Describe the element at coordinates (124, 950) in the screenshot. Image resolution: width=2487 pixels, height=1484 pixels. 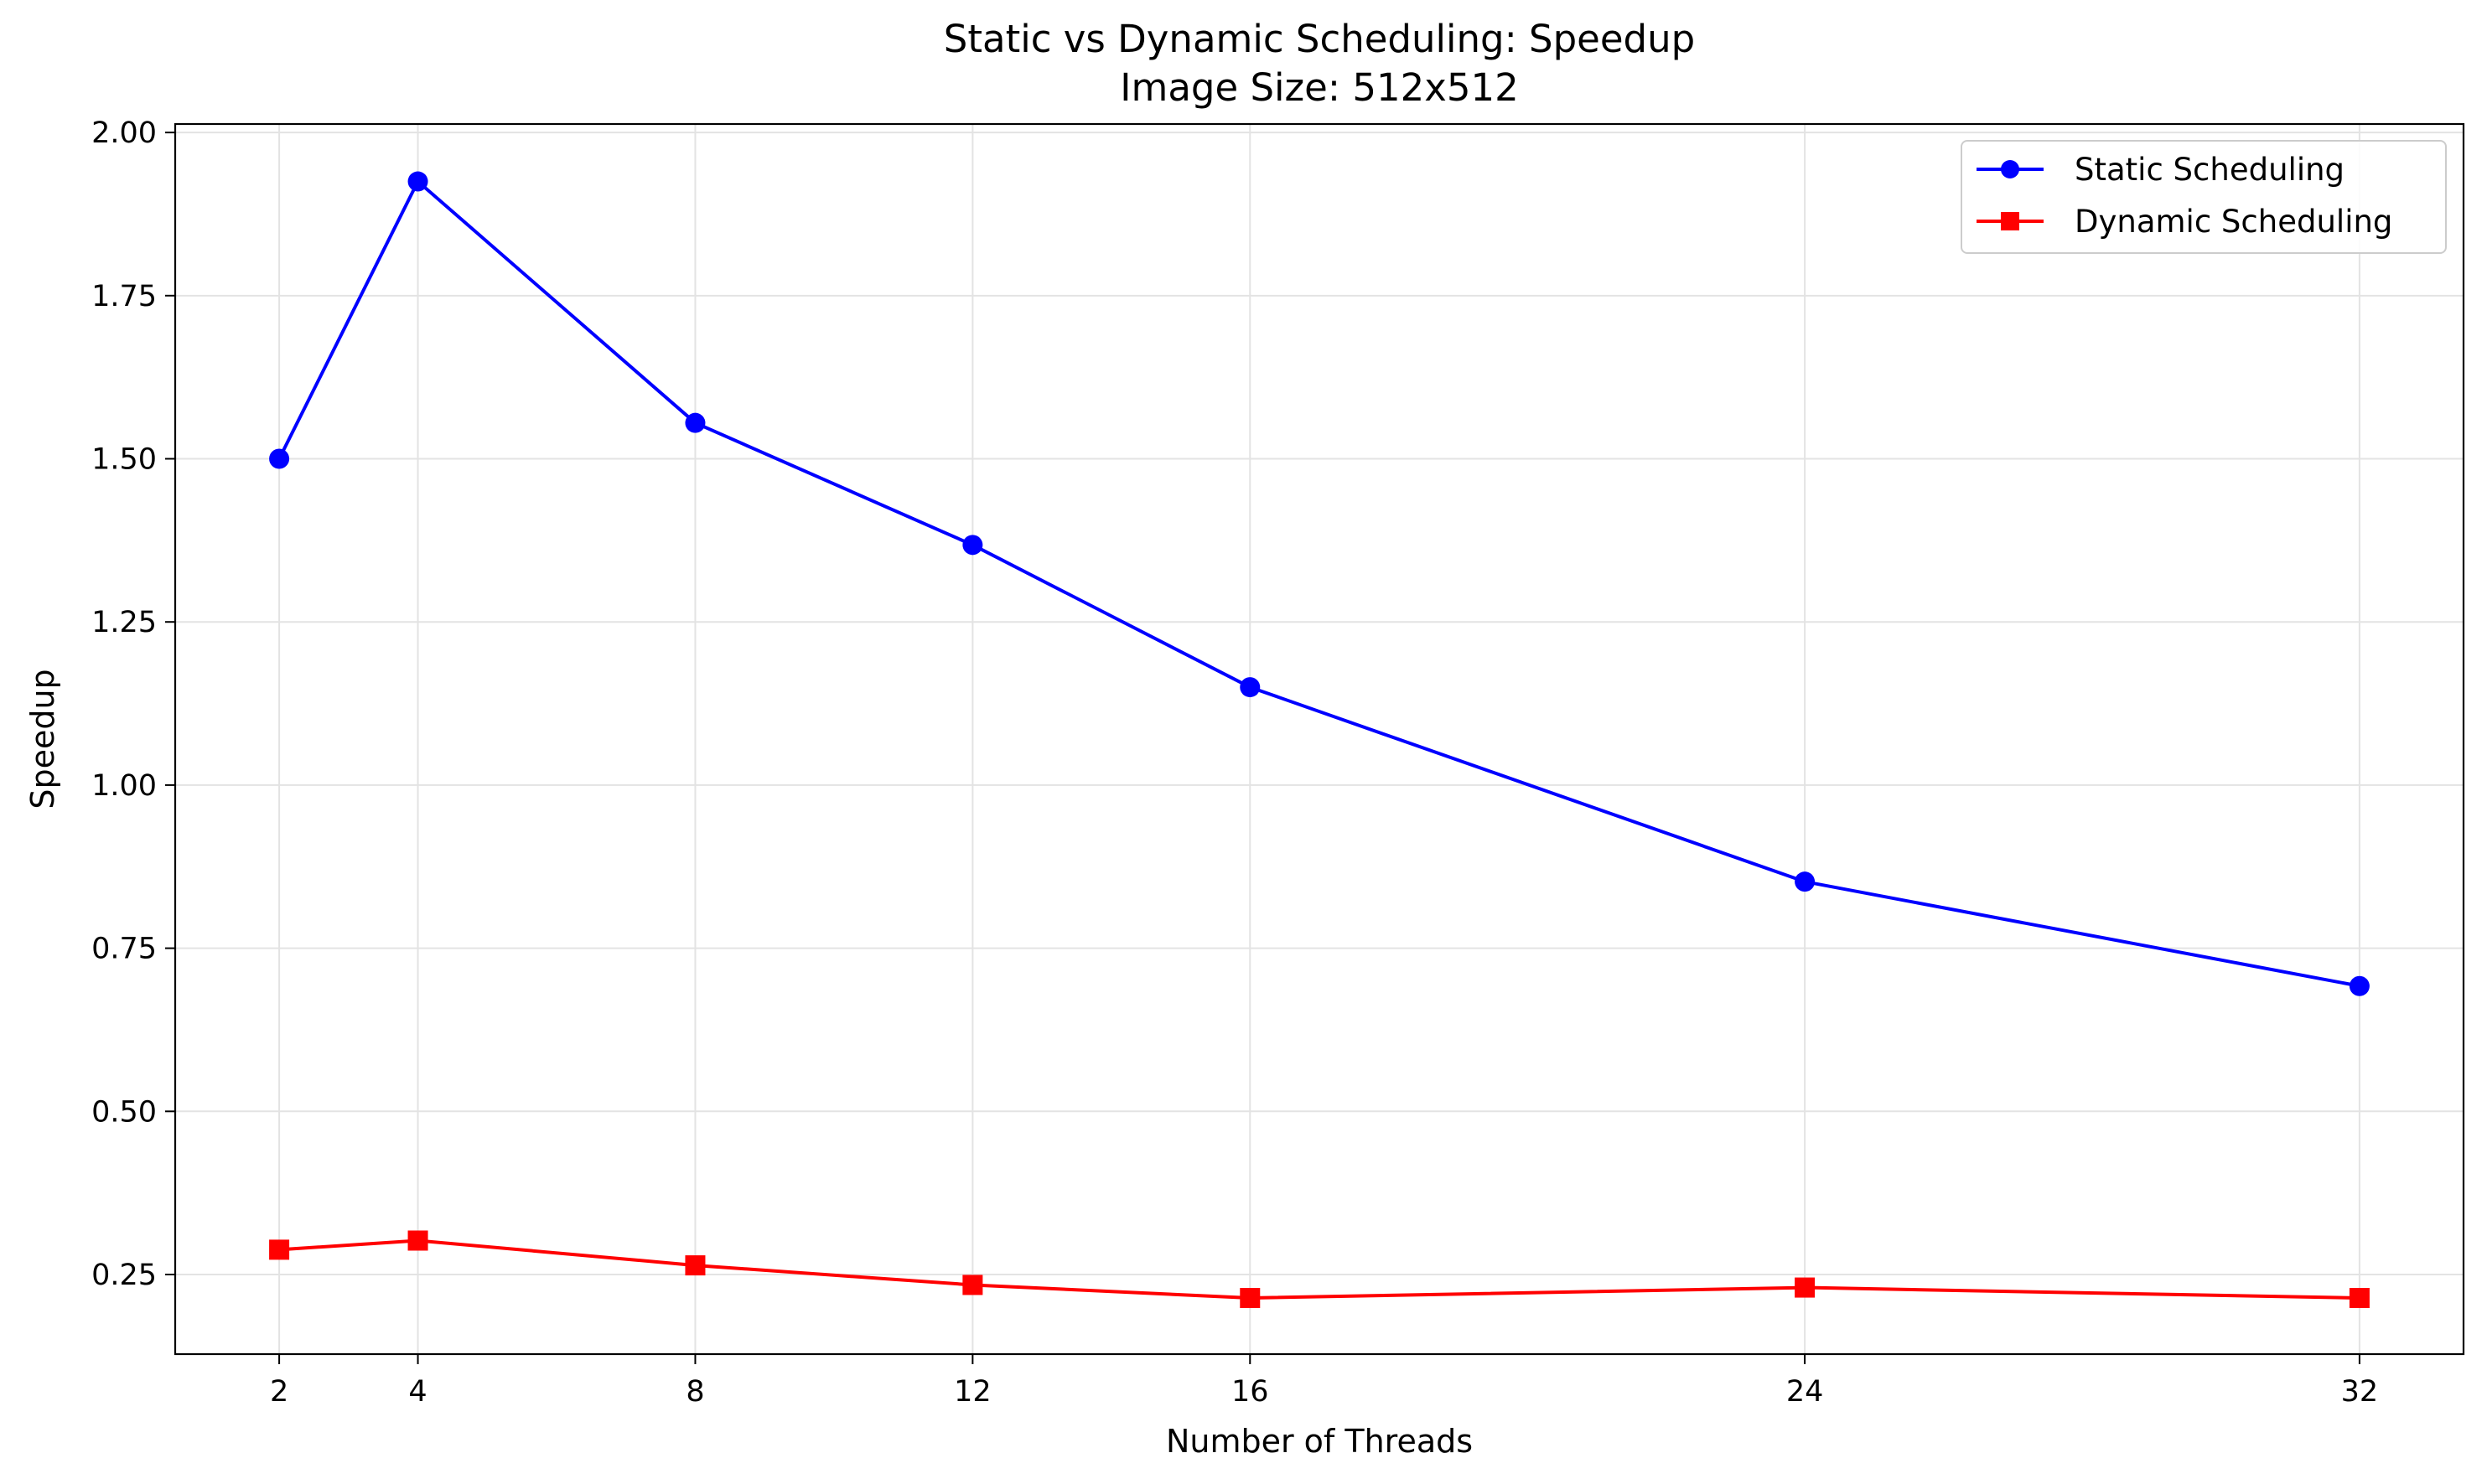
I see `y-tick-label: 0.75` at that location.